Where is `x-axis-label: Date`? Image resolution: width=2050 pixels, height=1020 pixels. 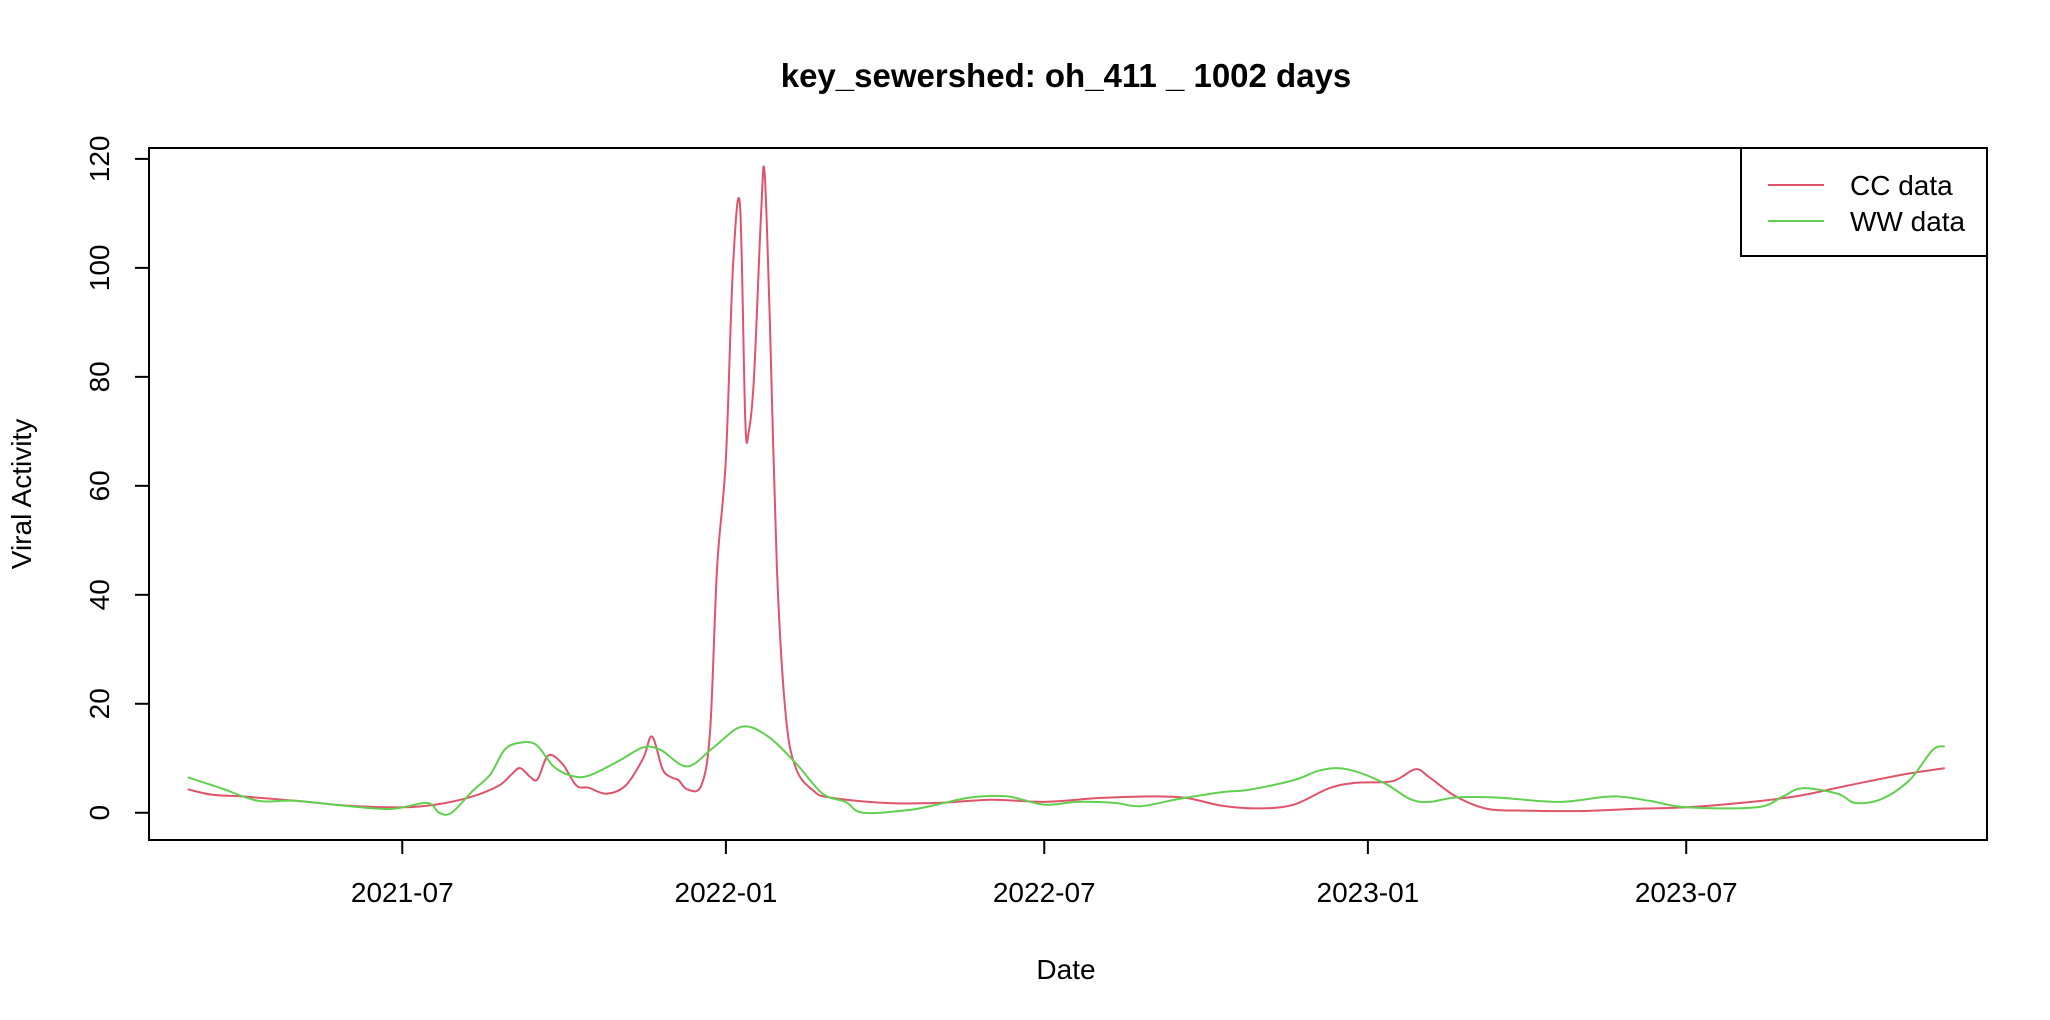
x-axis-label: Date is located at coordinates (1065, 969).